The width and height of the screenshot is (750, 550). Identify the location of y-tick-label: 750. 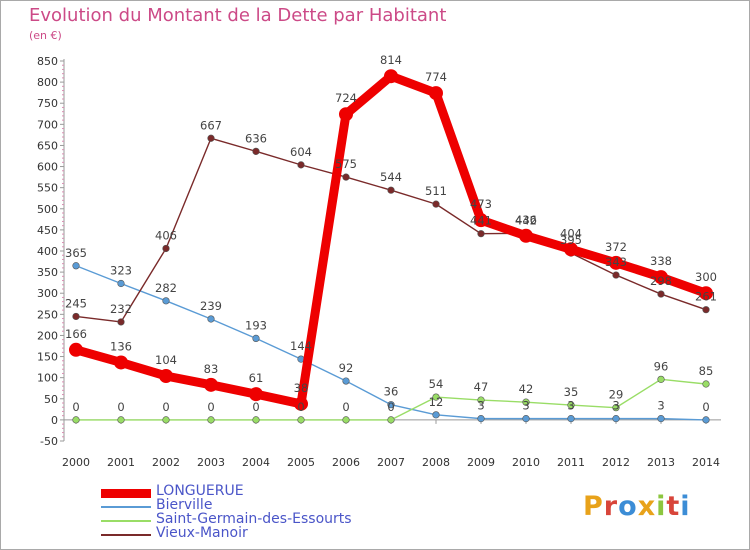
(47, 103).